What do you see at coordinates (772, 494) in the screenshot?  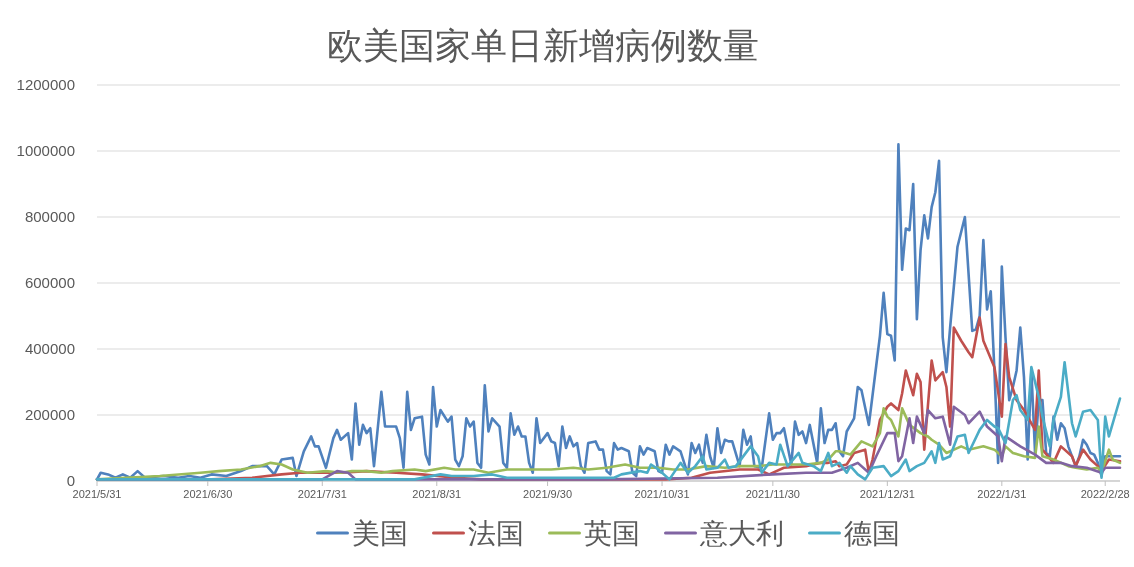 I see `x-tick-label: 2021/11/30` at bounding box center [772, 494].